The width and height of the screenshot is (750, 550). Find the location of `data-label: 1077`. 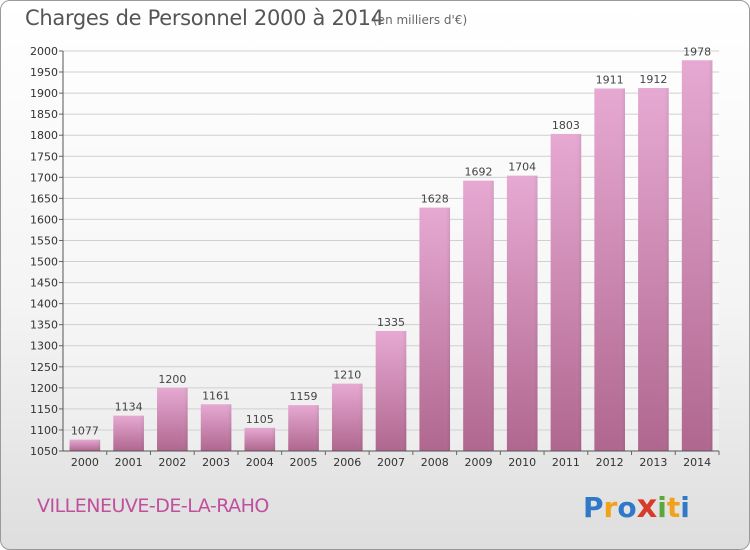

data-label: 1077 is located at coordinates (85, 431).